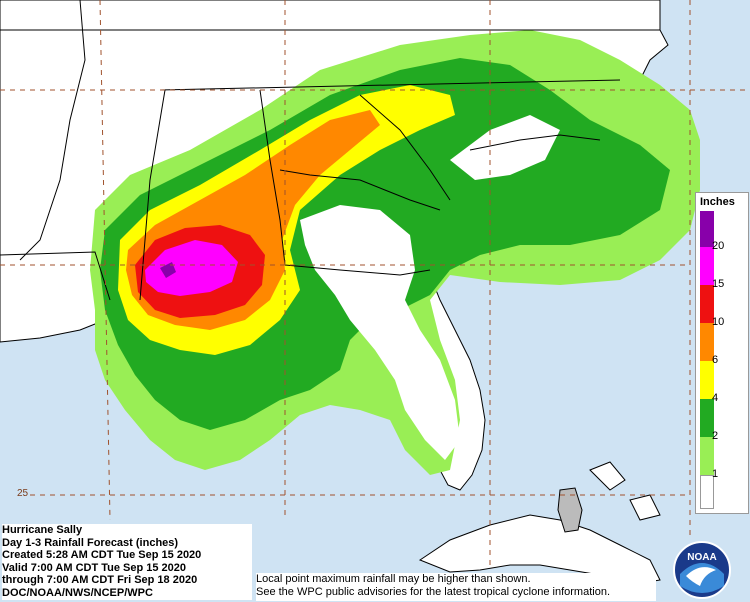  I want to click on legend-swatch-light-green, so click(707, 456).